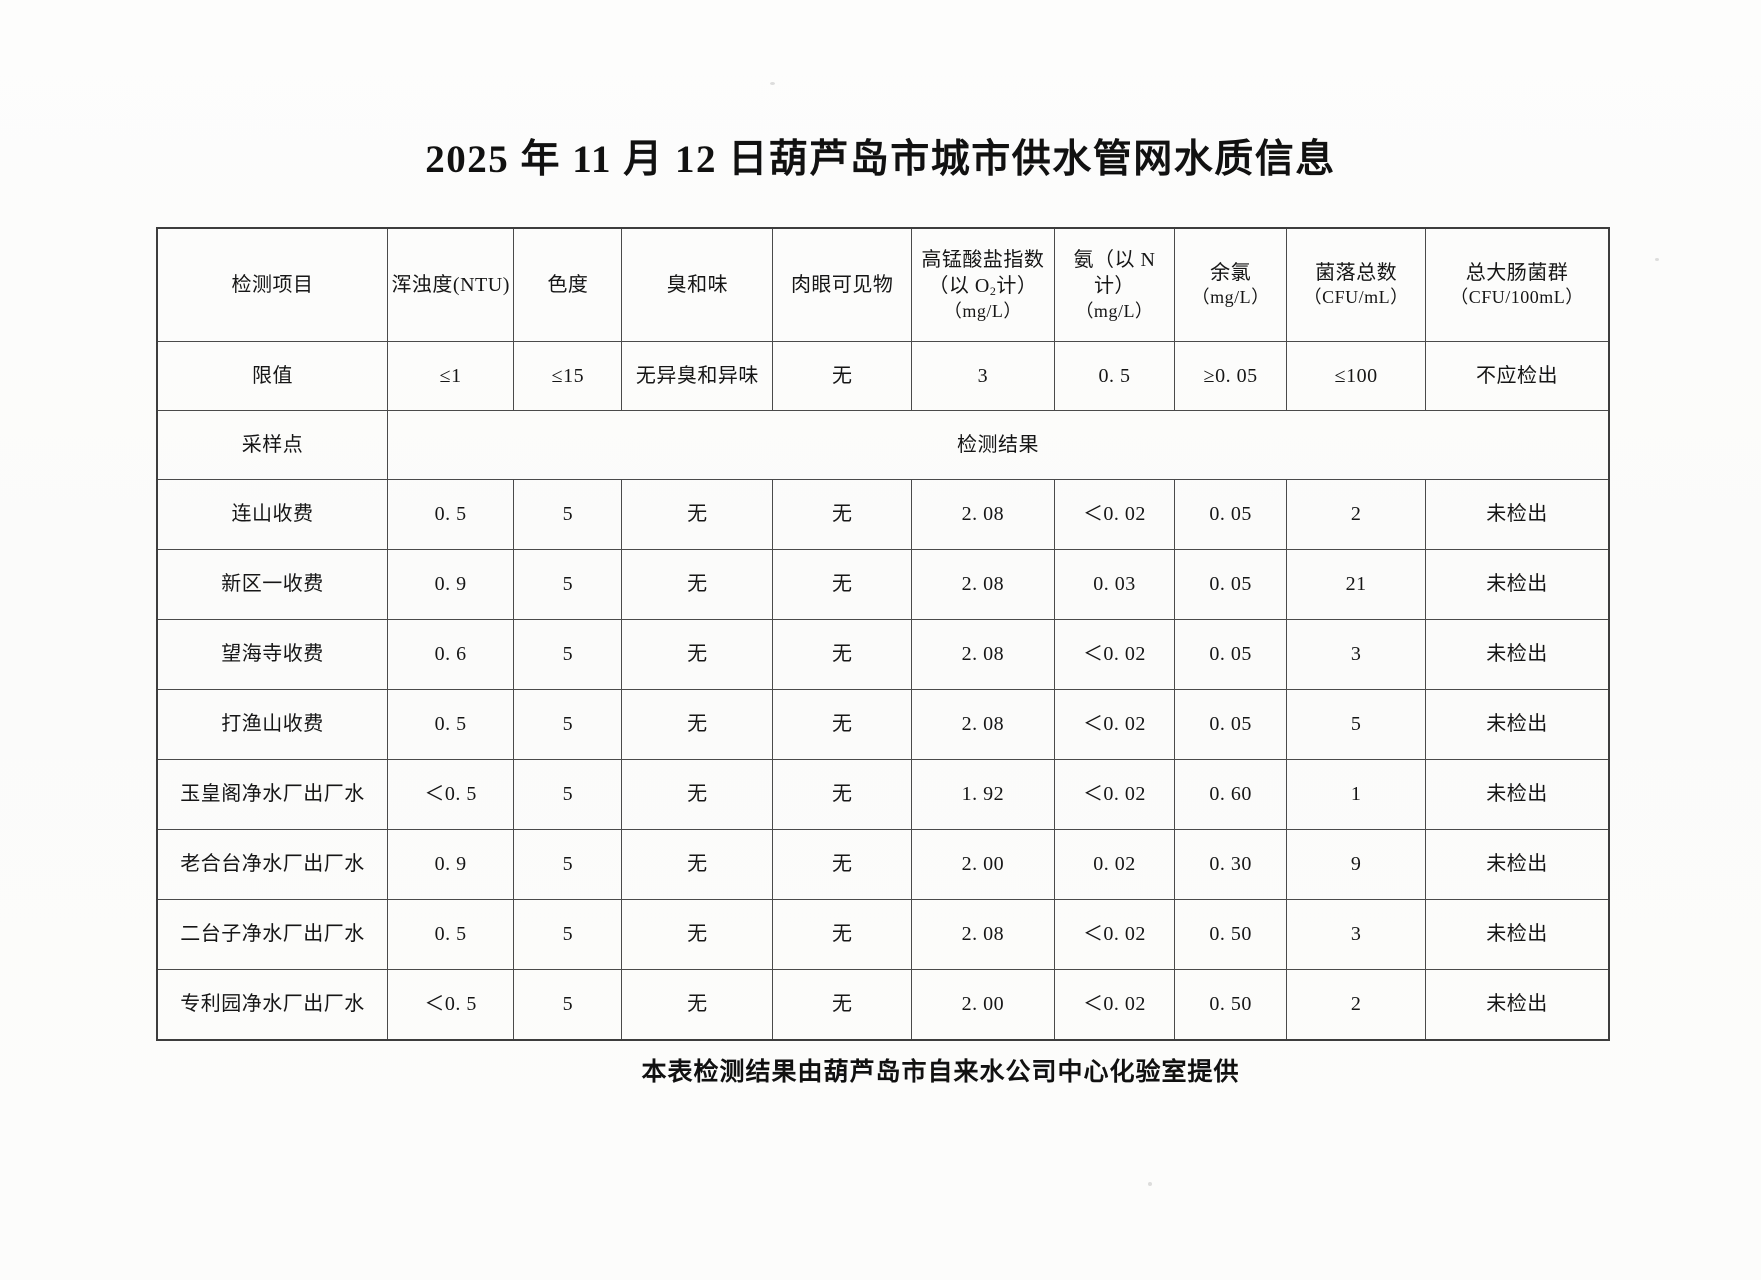 Image resolution: width=1761 pixels, height=1280 pixels. What do you see at coordinates (272, 584) in the screenshot?
I see `row-site: 新区一收费` at bounding box center [272, 584].